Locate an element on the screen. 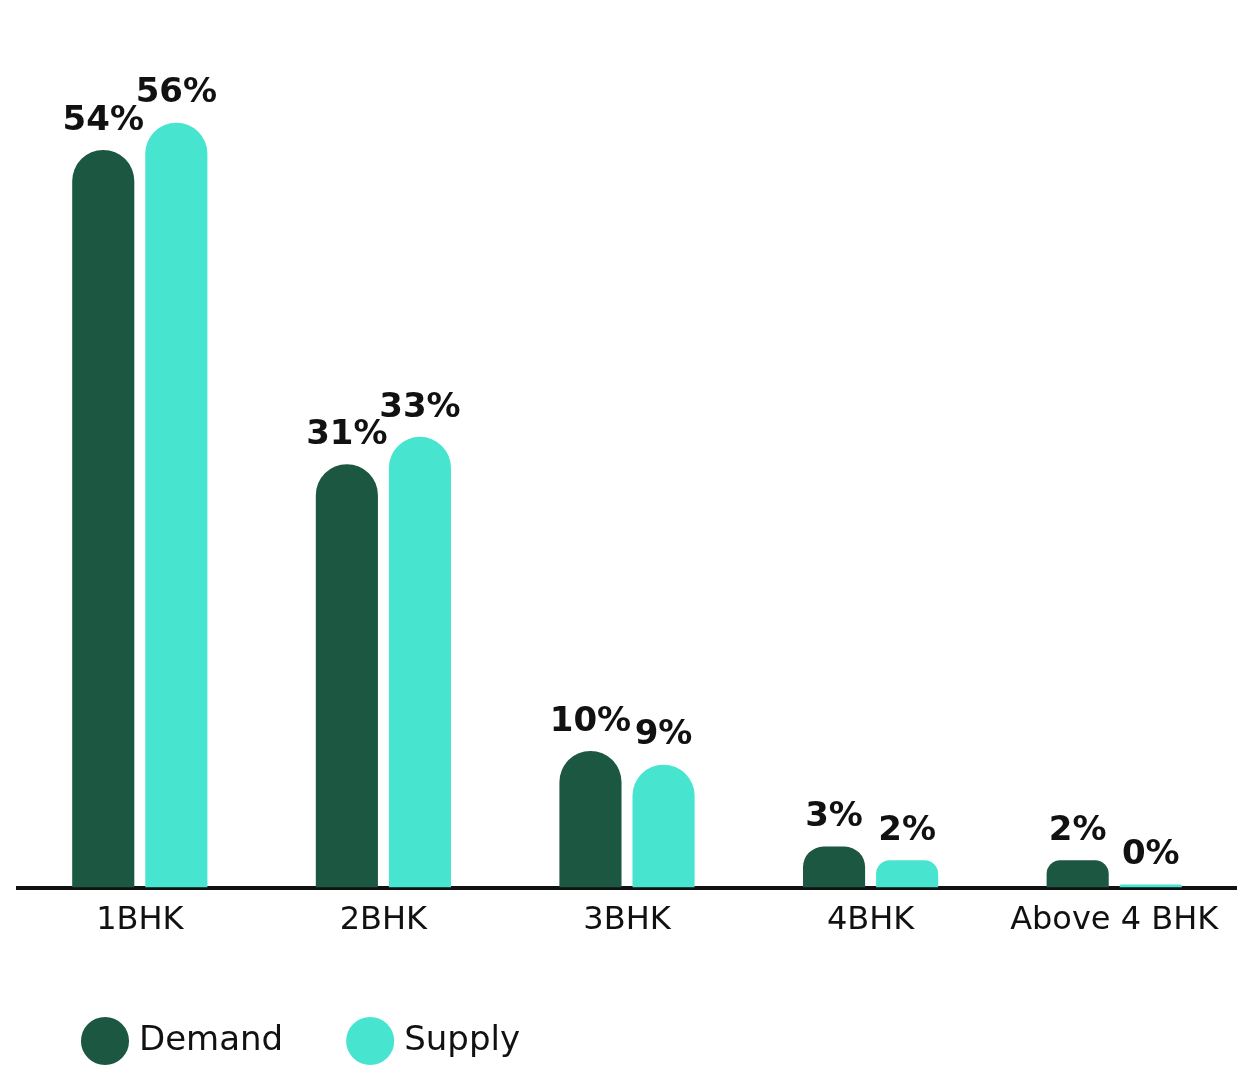 The height and width of the screenshot is (1076, 1254). data-label: 0% is located at coordinates (1150, 852).